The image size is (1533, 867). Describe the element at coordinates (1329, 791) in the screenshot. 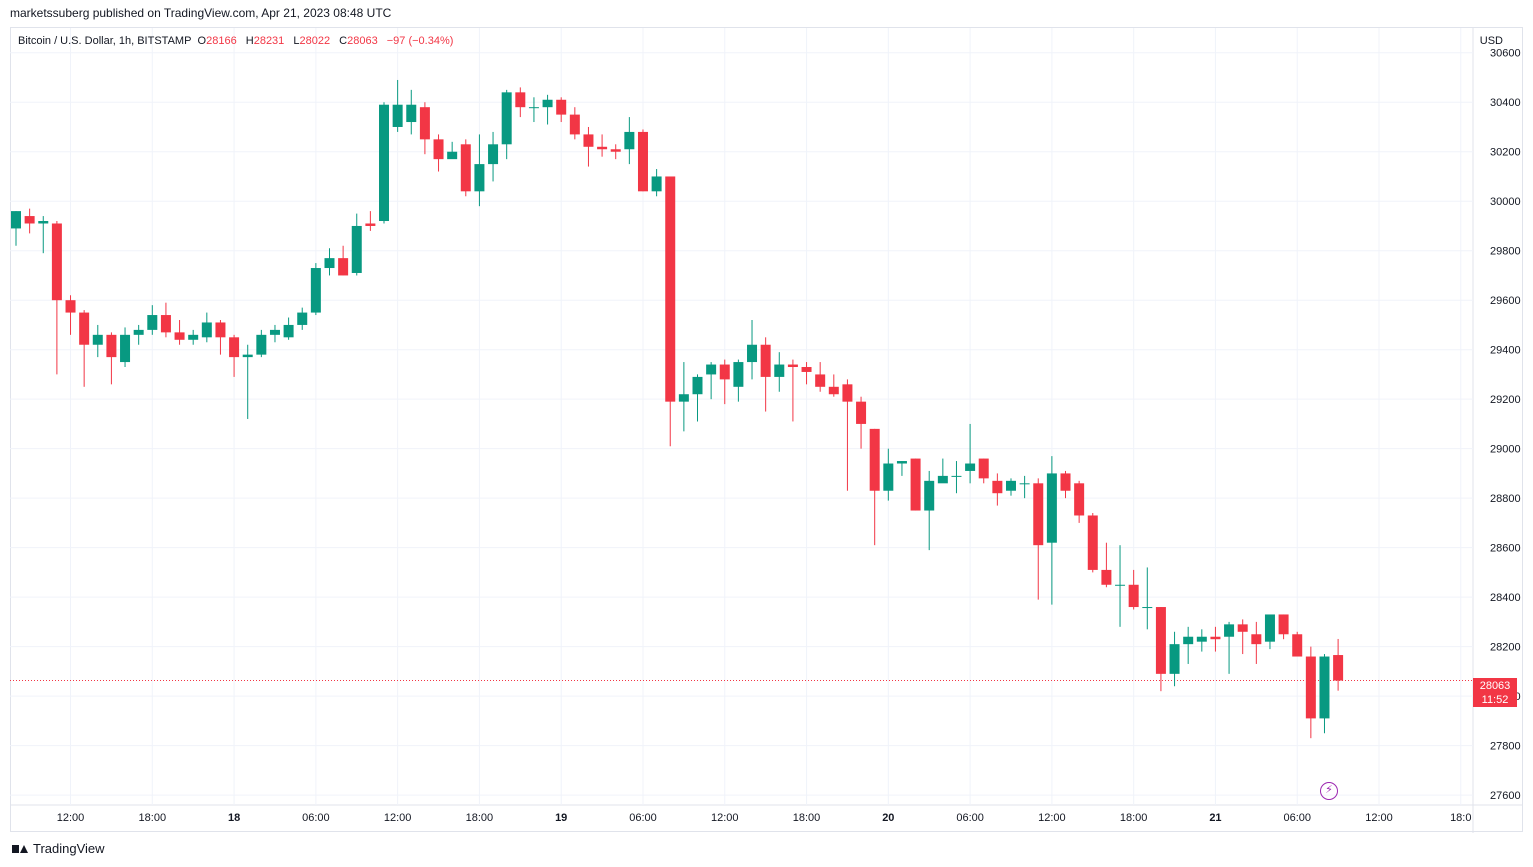

I see `lightning-icon: ⚡` at that location.